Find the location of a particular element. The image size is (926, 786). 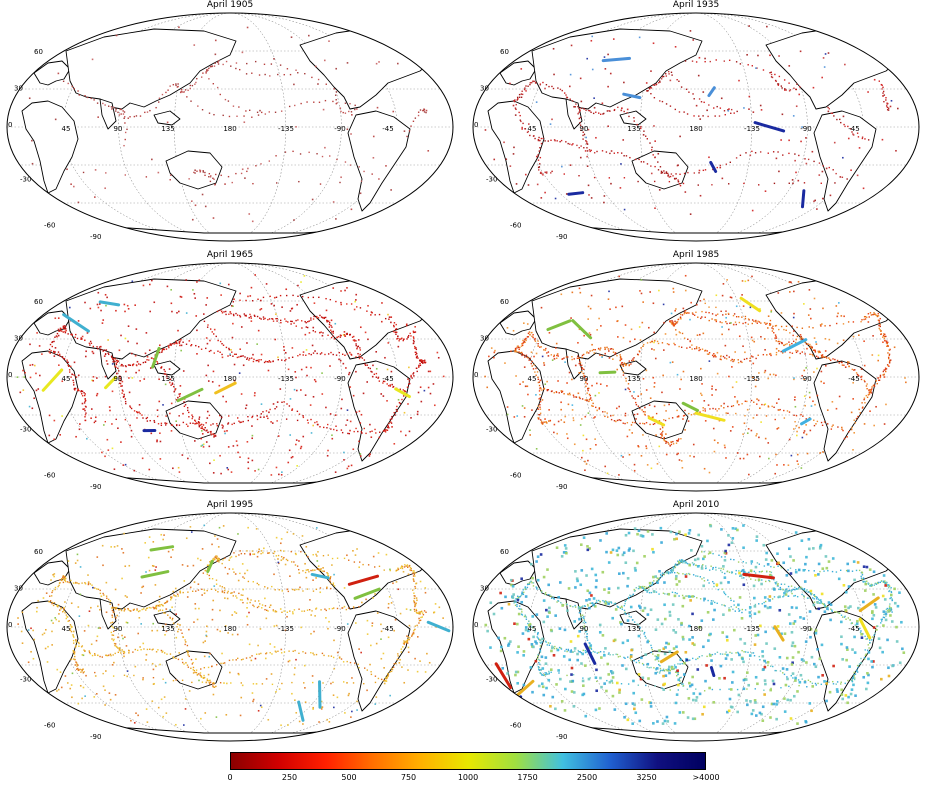

colorbar-tick-label: 750 is located at coordinates (408, 777).